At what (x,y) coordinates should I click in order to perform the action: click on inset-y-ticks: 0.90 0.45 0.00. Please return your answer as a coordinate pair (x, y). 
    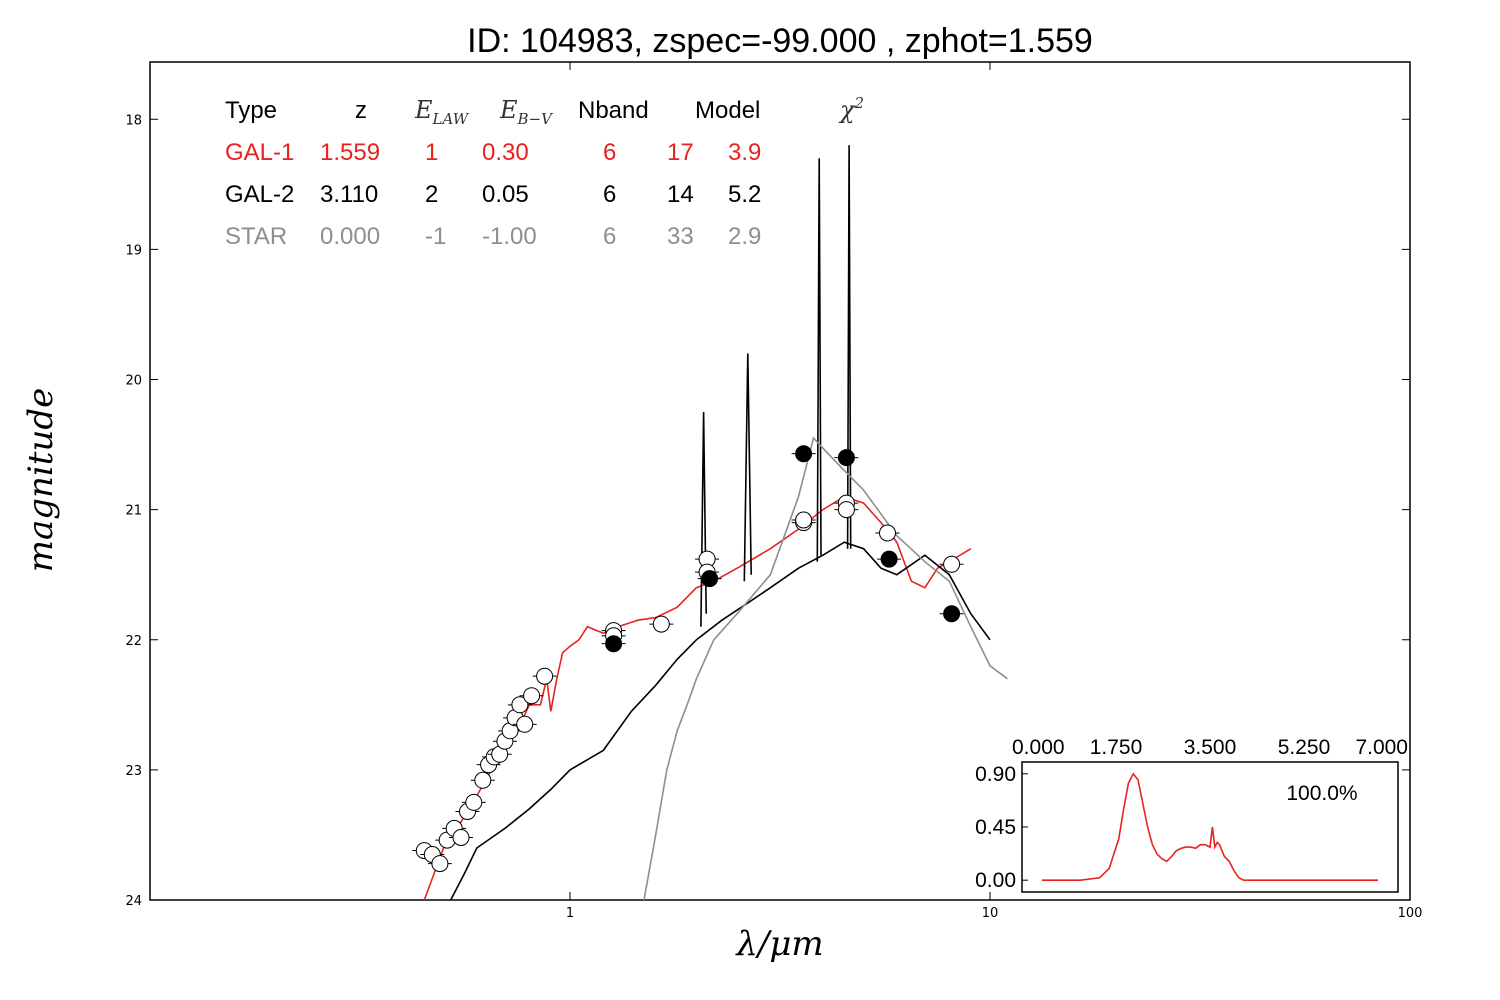
    Looking at the image, I should click on (1001, 827).